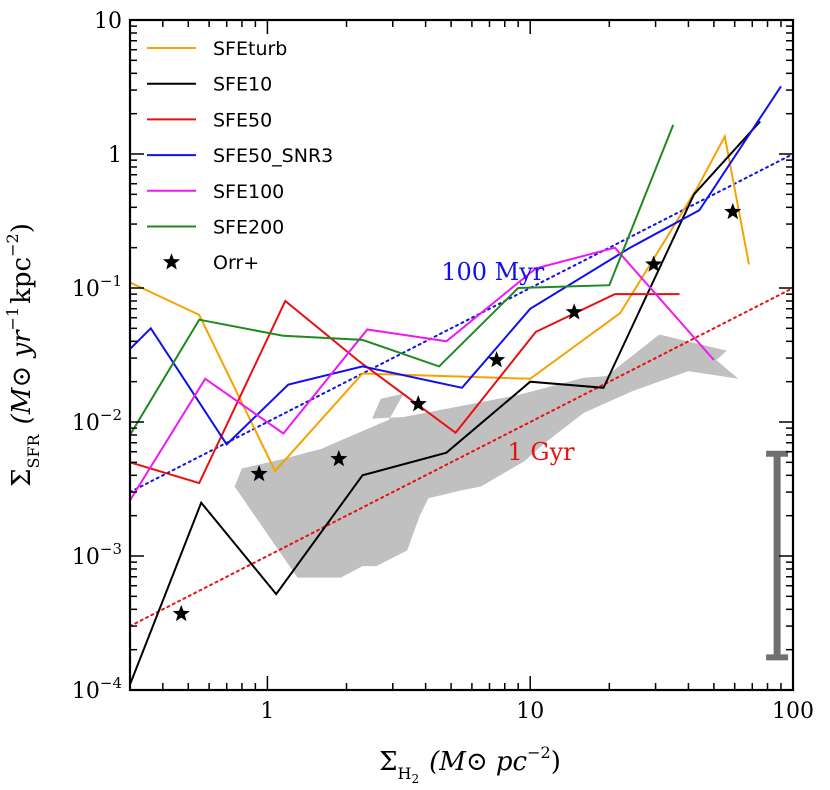 This screenshot has width=830, height=790. What do you see at coordinates (236, 263) in the screenshot?
I see `legend-label-orr: Orr+` at bounding box center [236, 263].